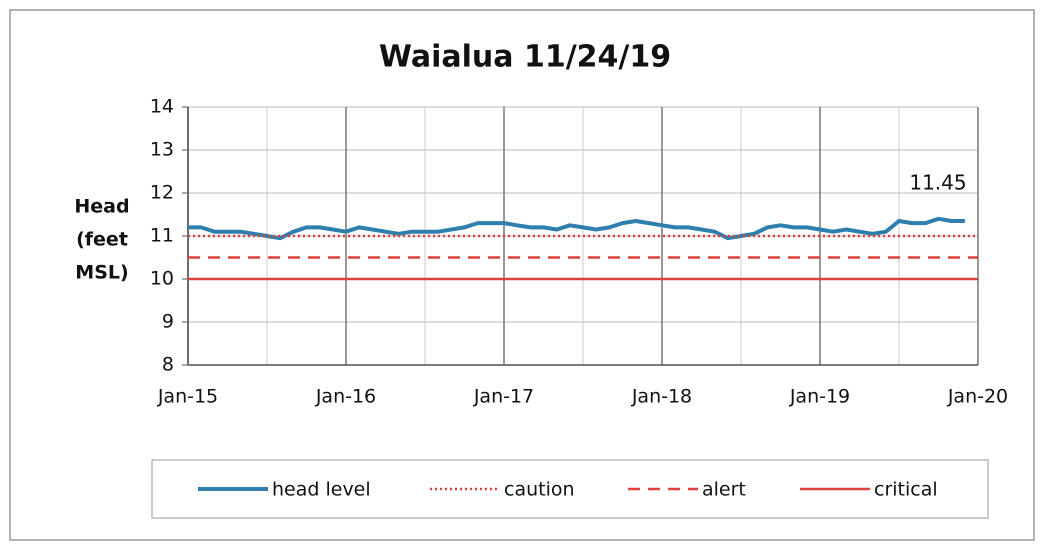 Image resolution: width=1042 pixels, height=546 pixels. I want to click on annotation: 11.45, so click(937, 183).